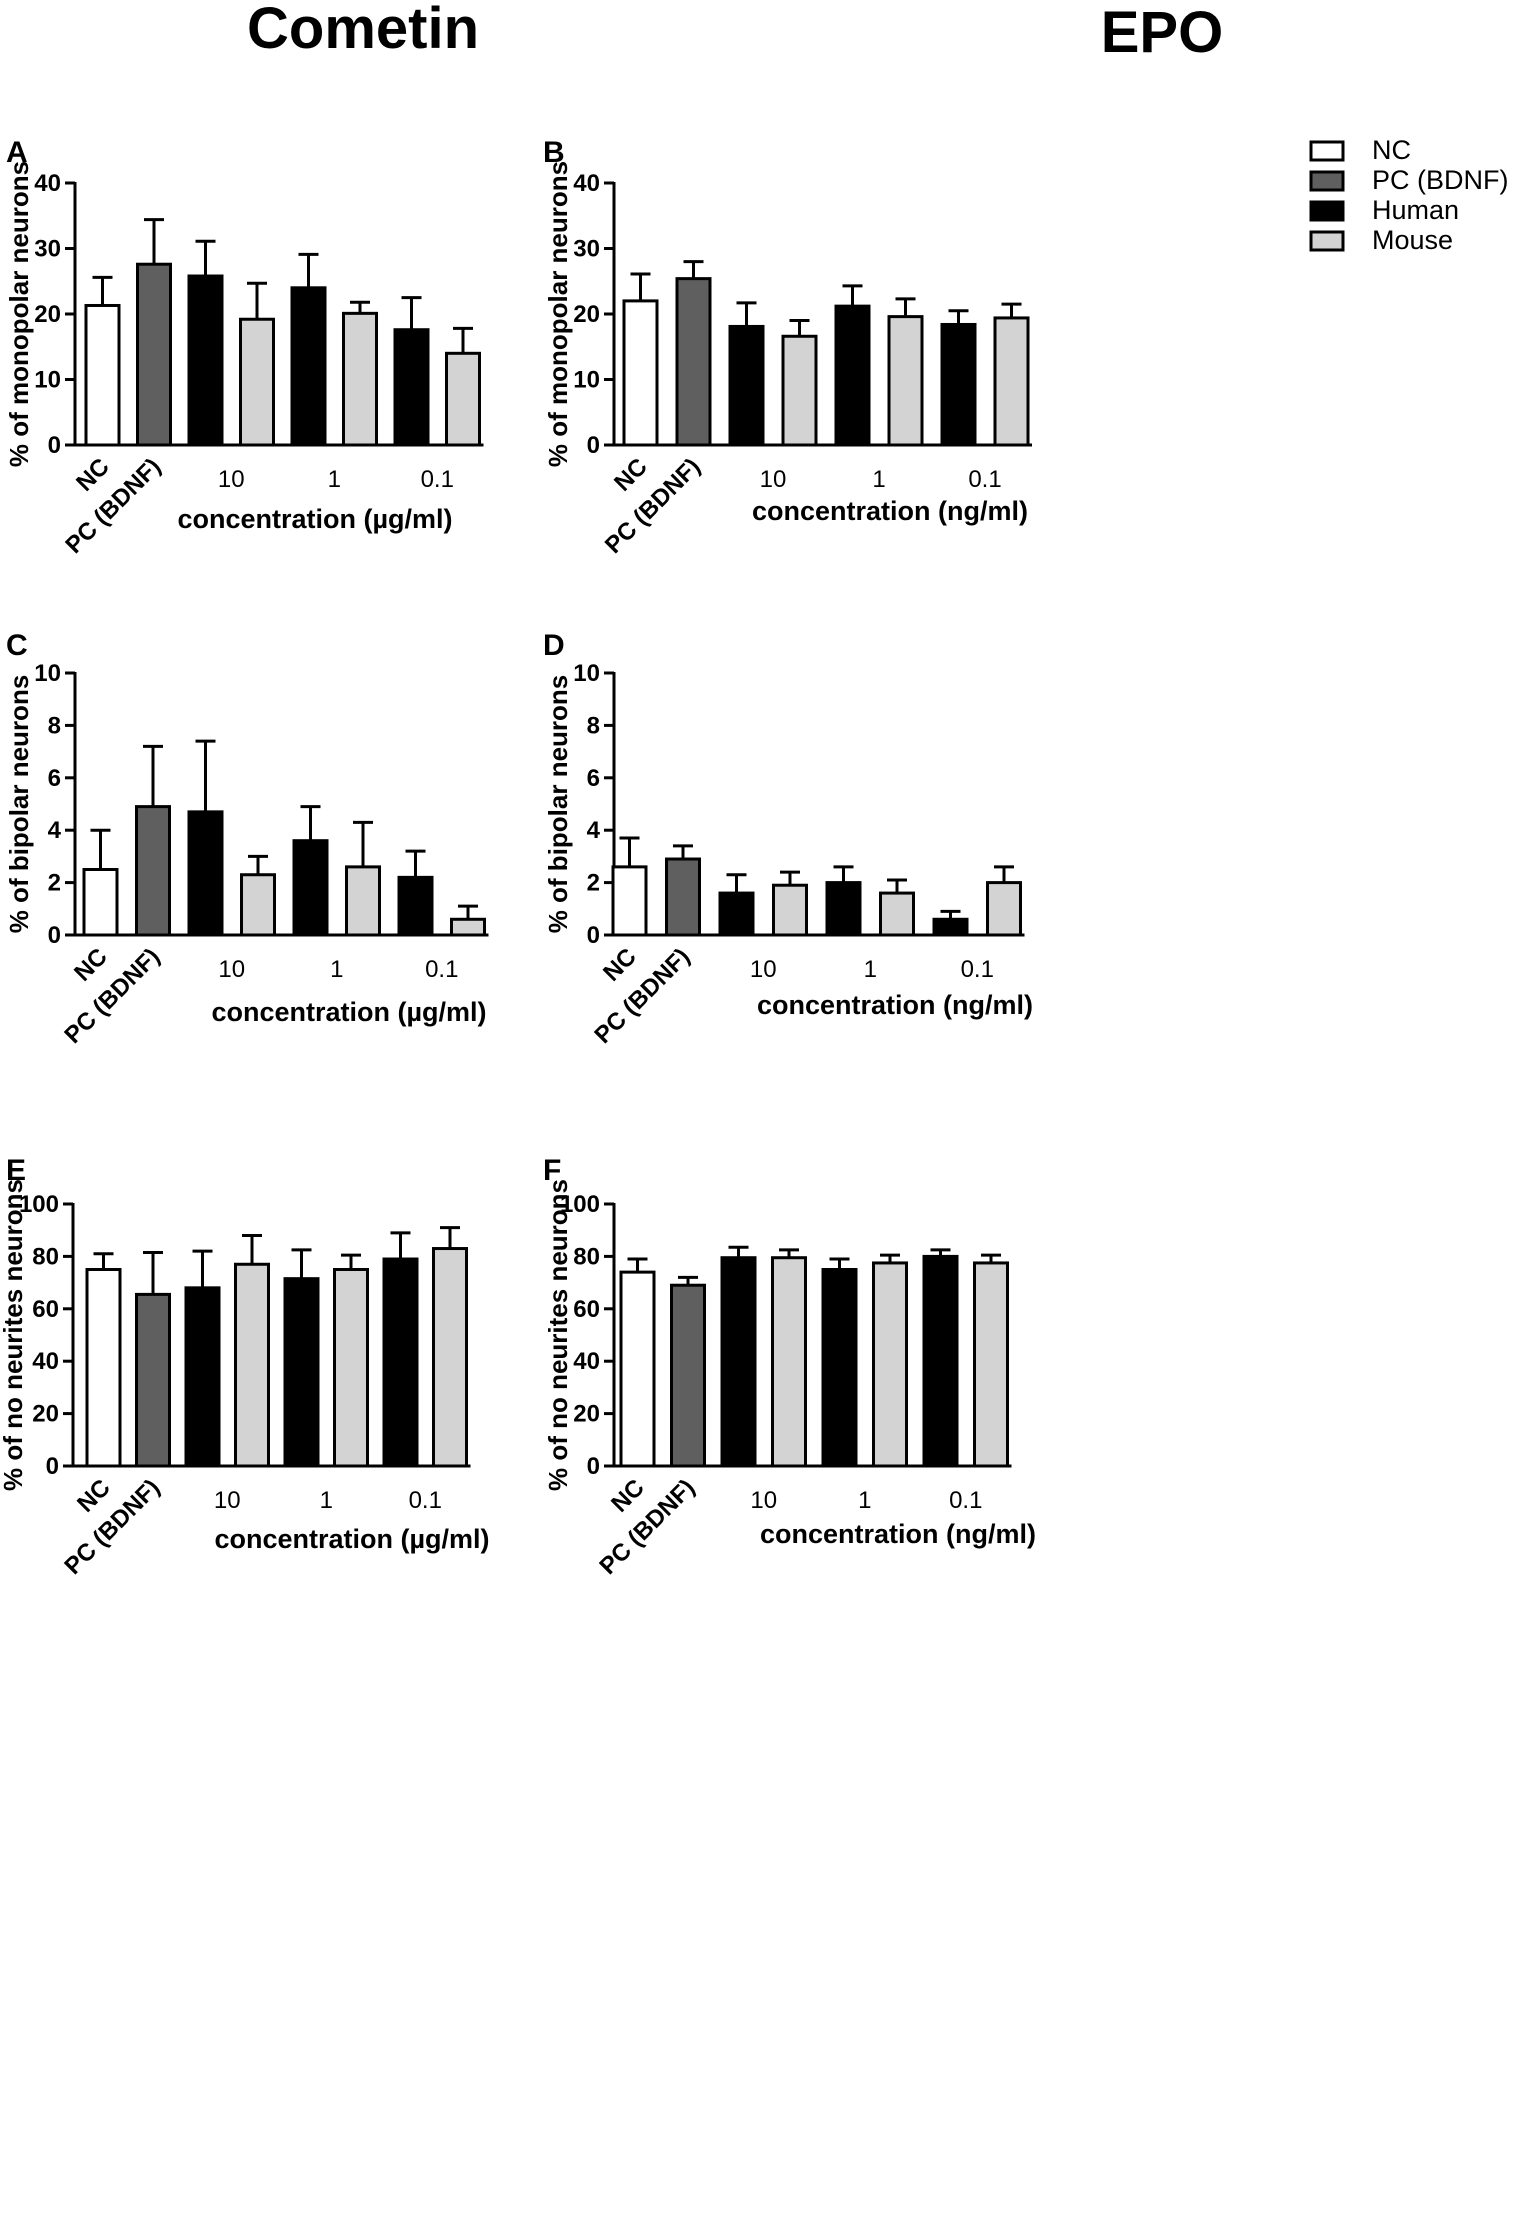 Image resolution: width=1535 pixels, height=2237 pixels. What do you see at coordinates (558, 314) in the screenshot?
I see `y-axis-label: % of monopolar neurons` at bounding box center [558, 314].